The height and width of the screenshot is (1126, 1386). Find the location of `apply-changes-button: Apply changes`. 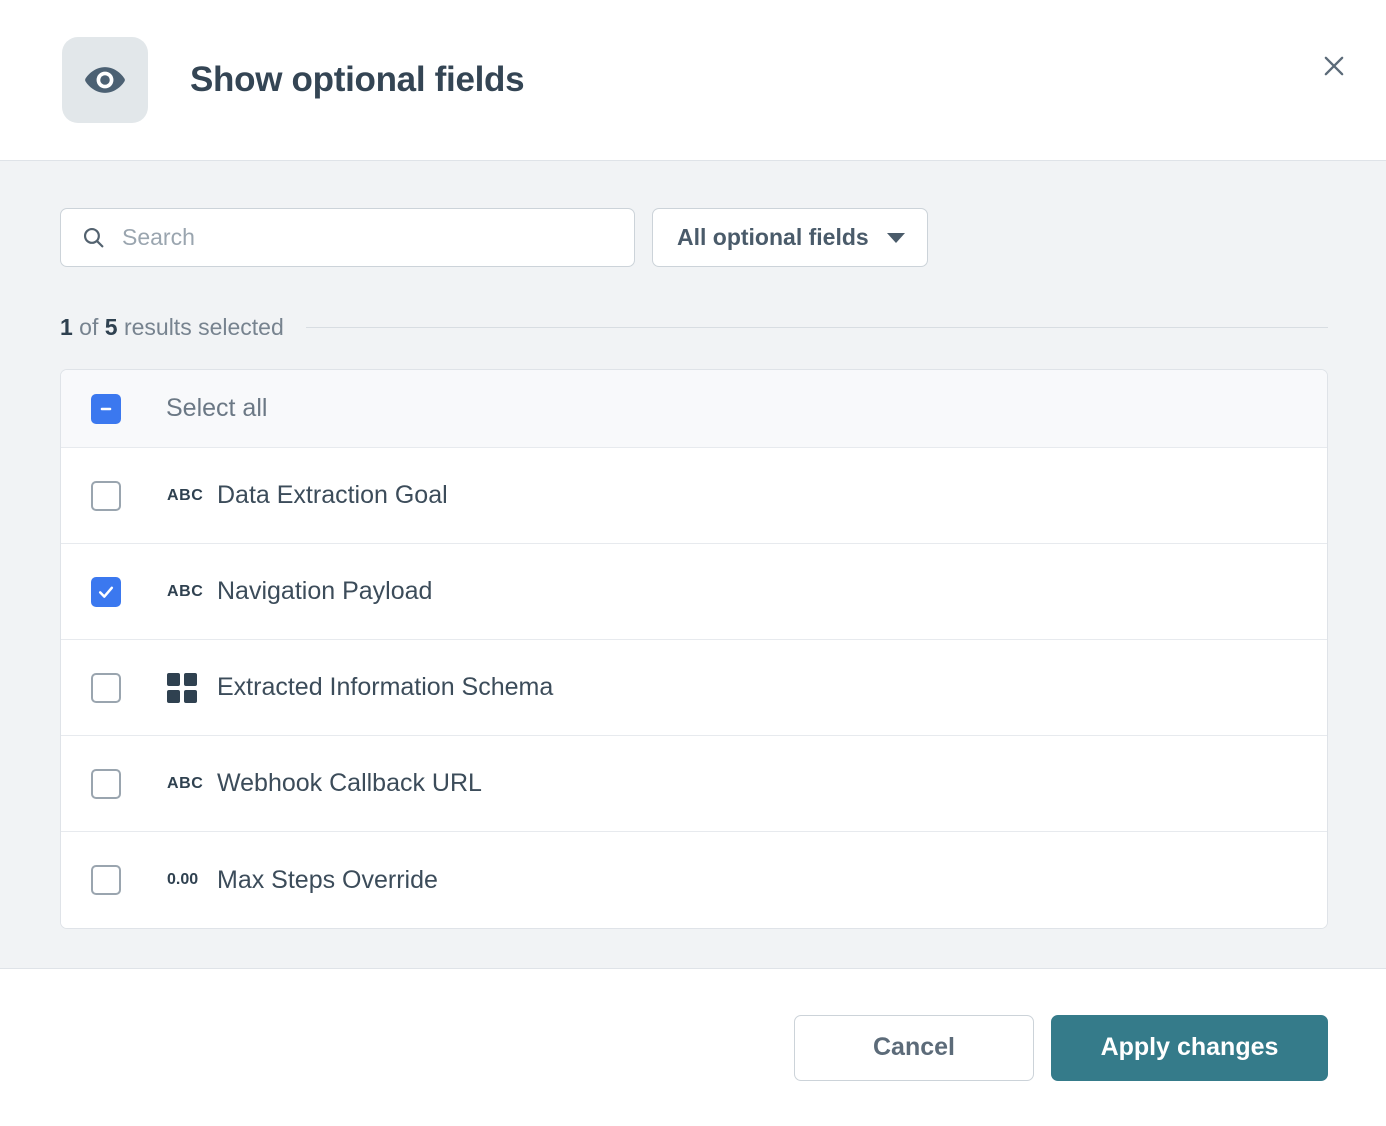

apply-changes-button: Apply changes is located at coordinates (1189, 1047).